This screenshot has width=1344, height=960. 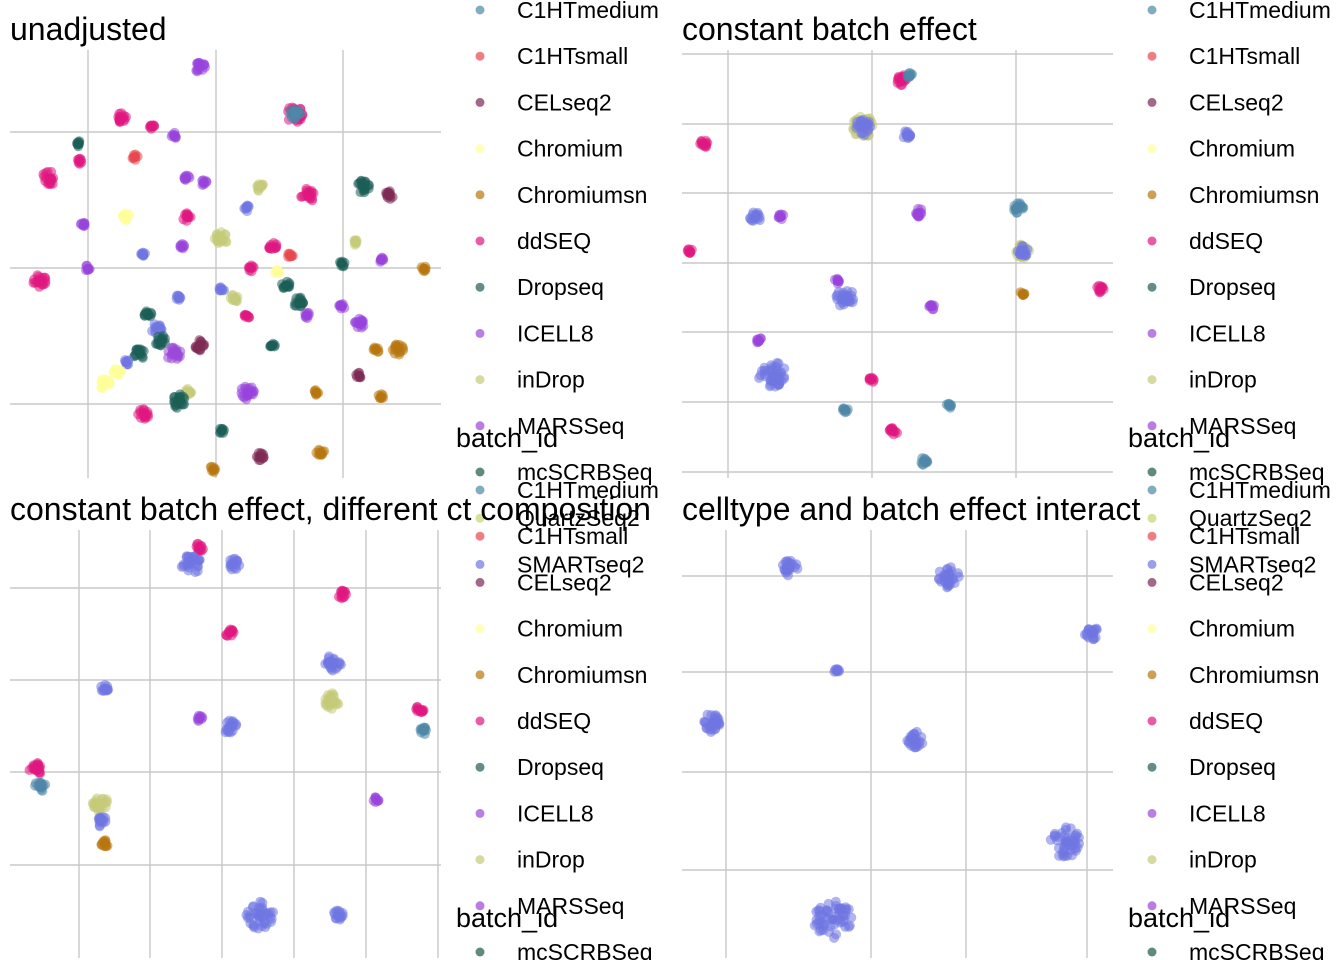 I want to click on panel-constant-batch-grid, so click(x=897, y=264).